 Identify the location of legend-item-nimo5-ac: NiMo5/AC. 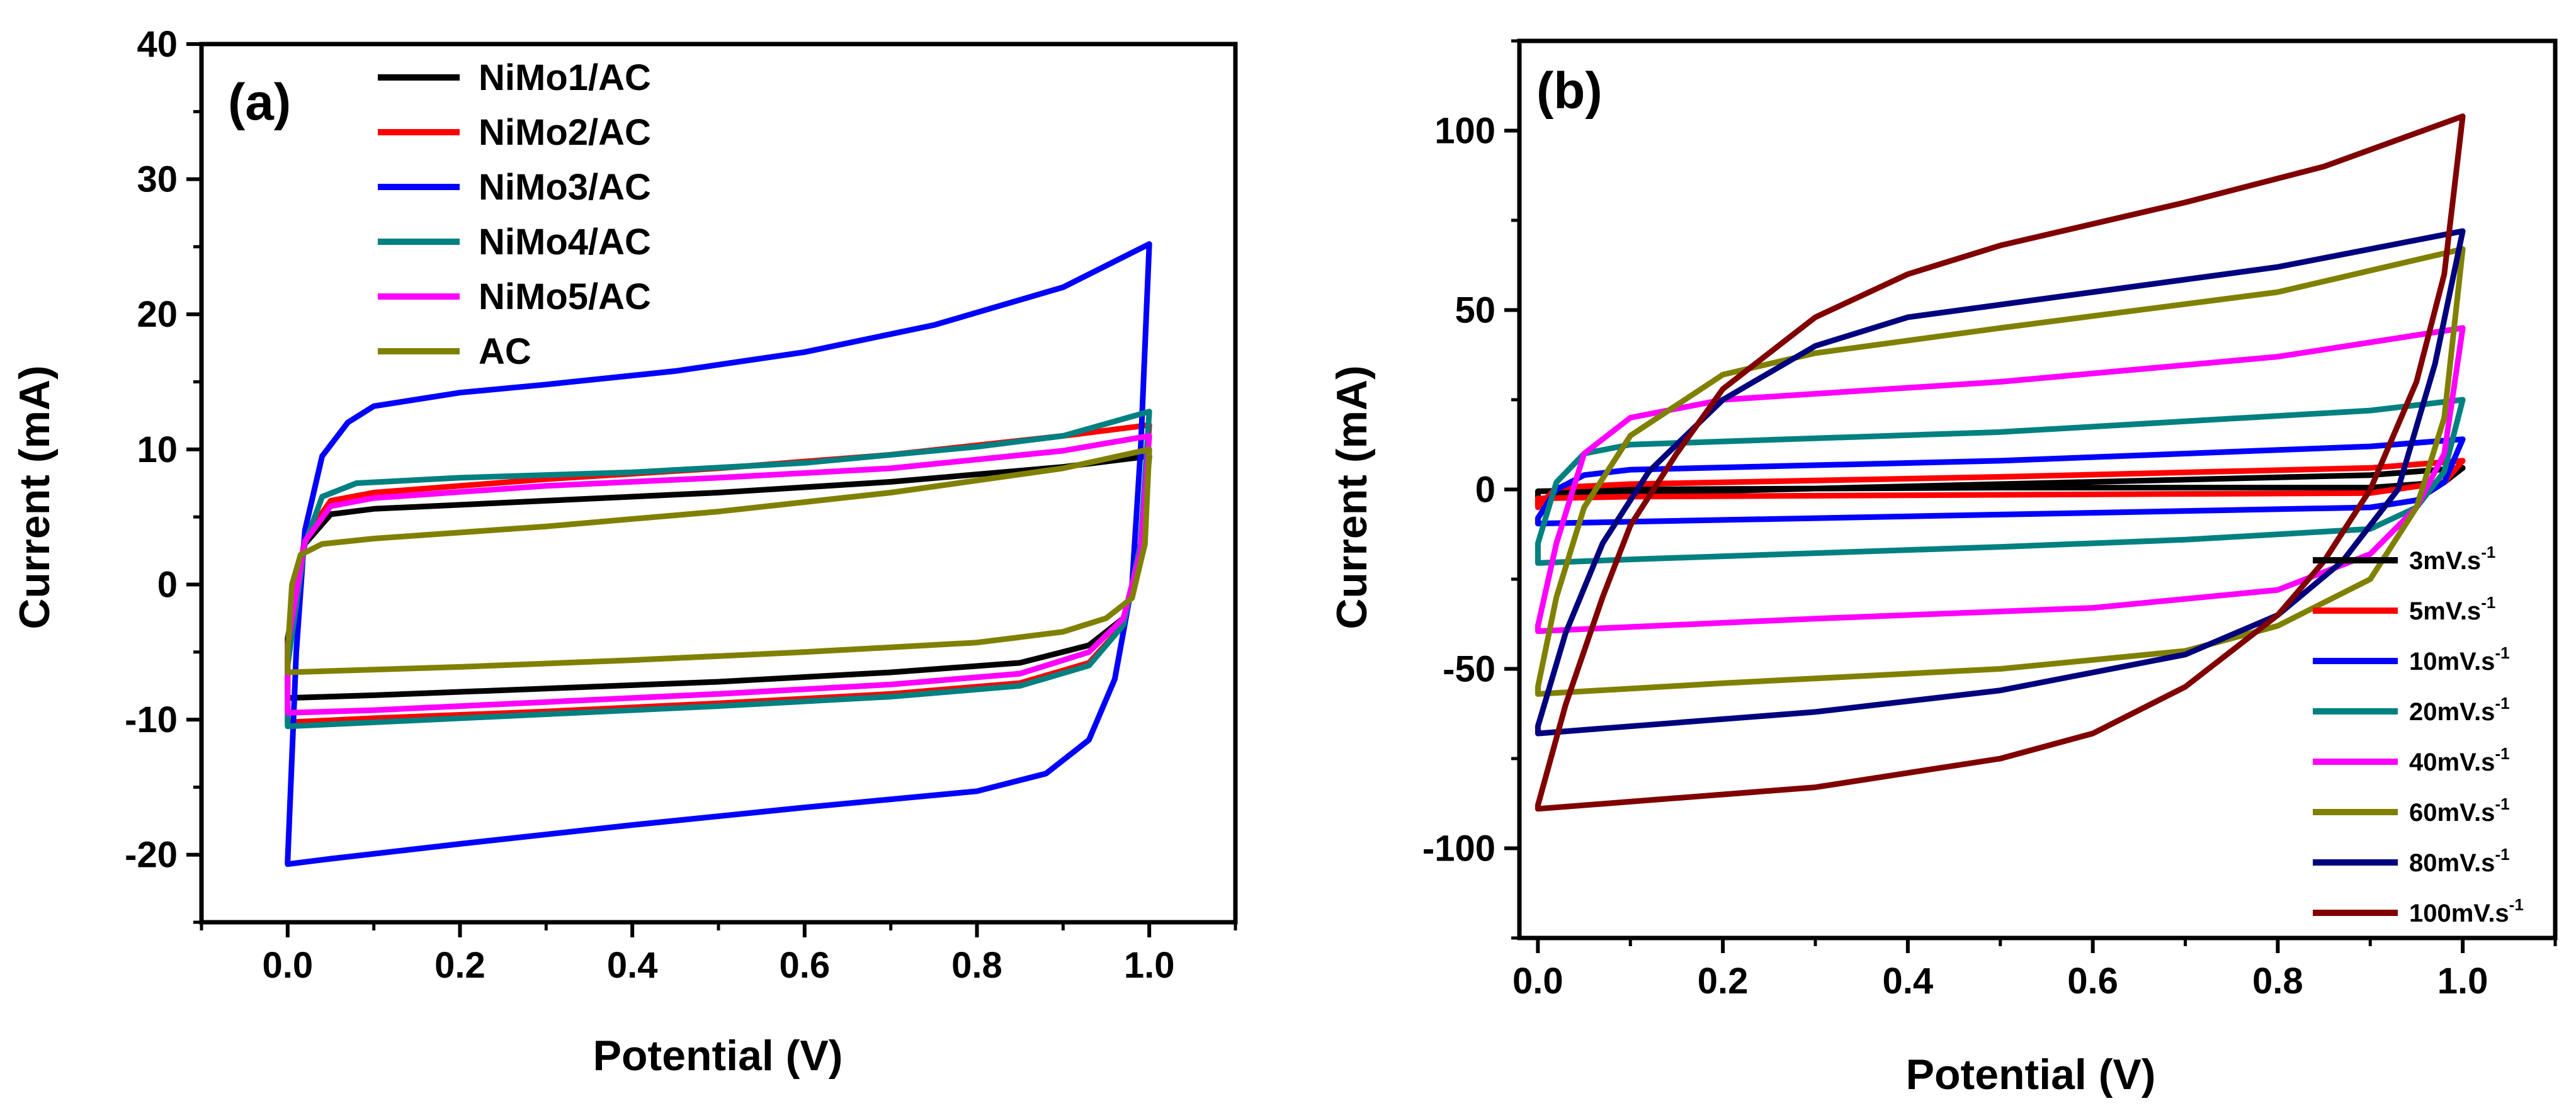
(514, 296).